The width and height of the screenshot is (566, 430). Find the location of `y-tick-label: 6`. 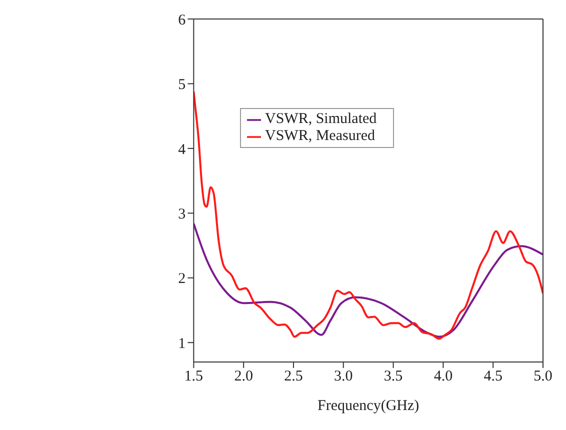

y-tick-label: 6 is located at coordinates (182, 20).